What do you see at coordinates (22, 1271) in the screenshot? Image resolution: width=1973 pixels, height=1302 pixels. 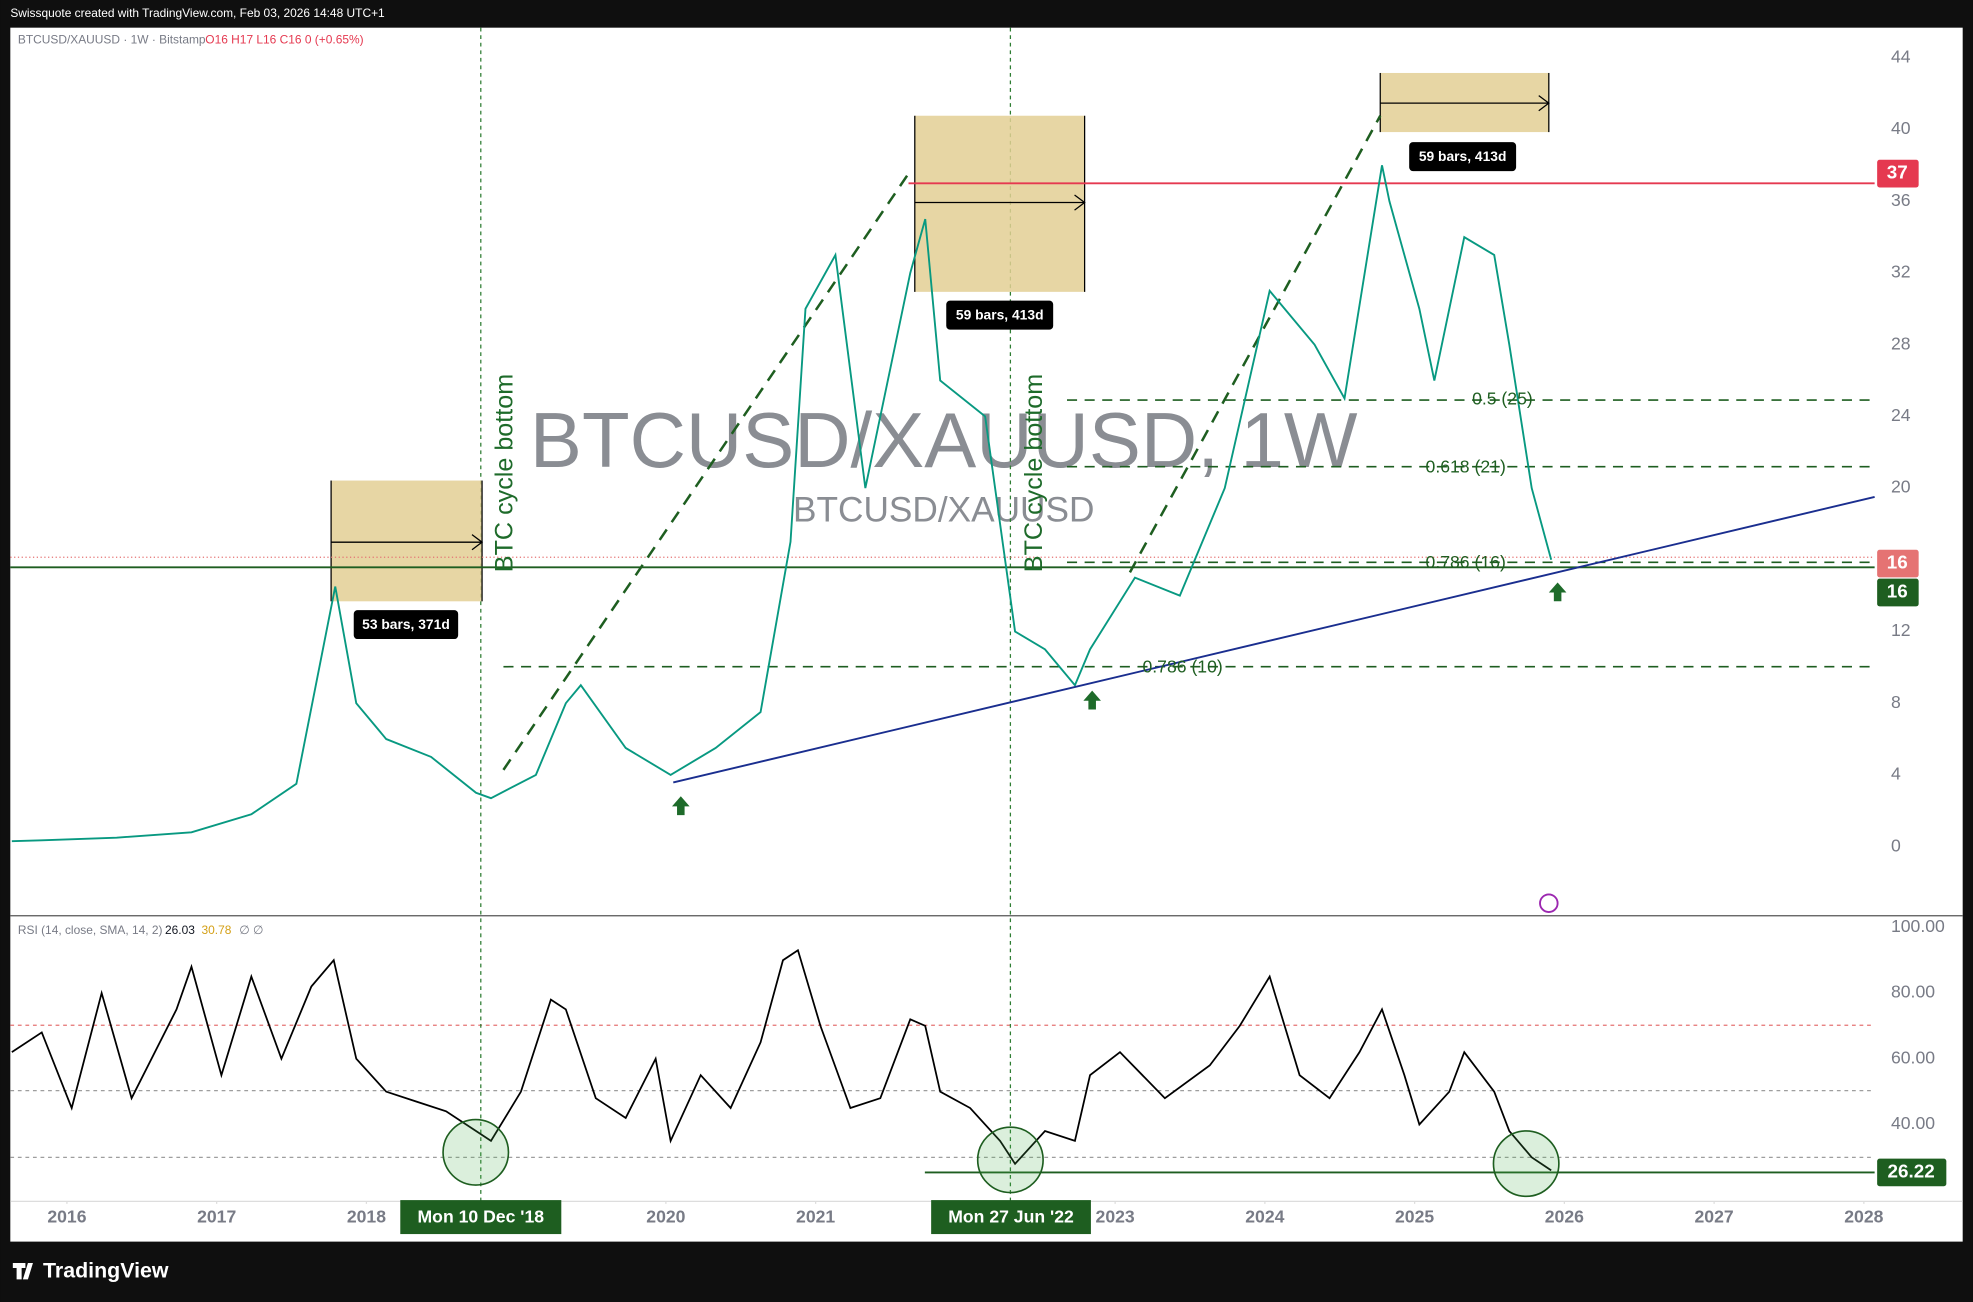 I see `logo` at bounding box center [22, 1271].